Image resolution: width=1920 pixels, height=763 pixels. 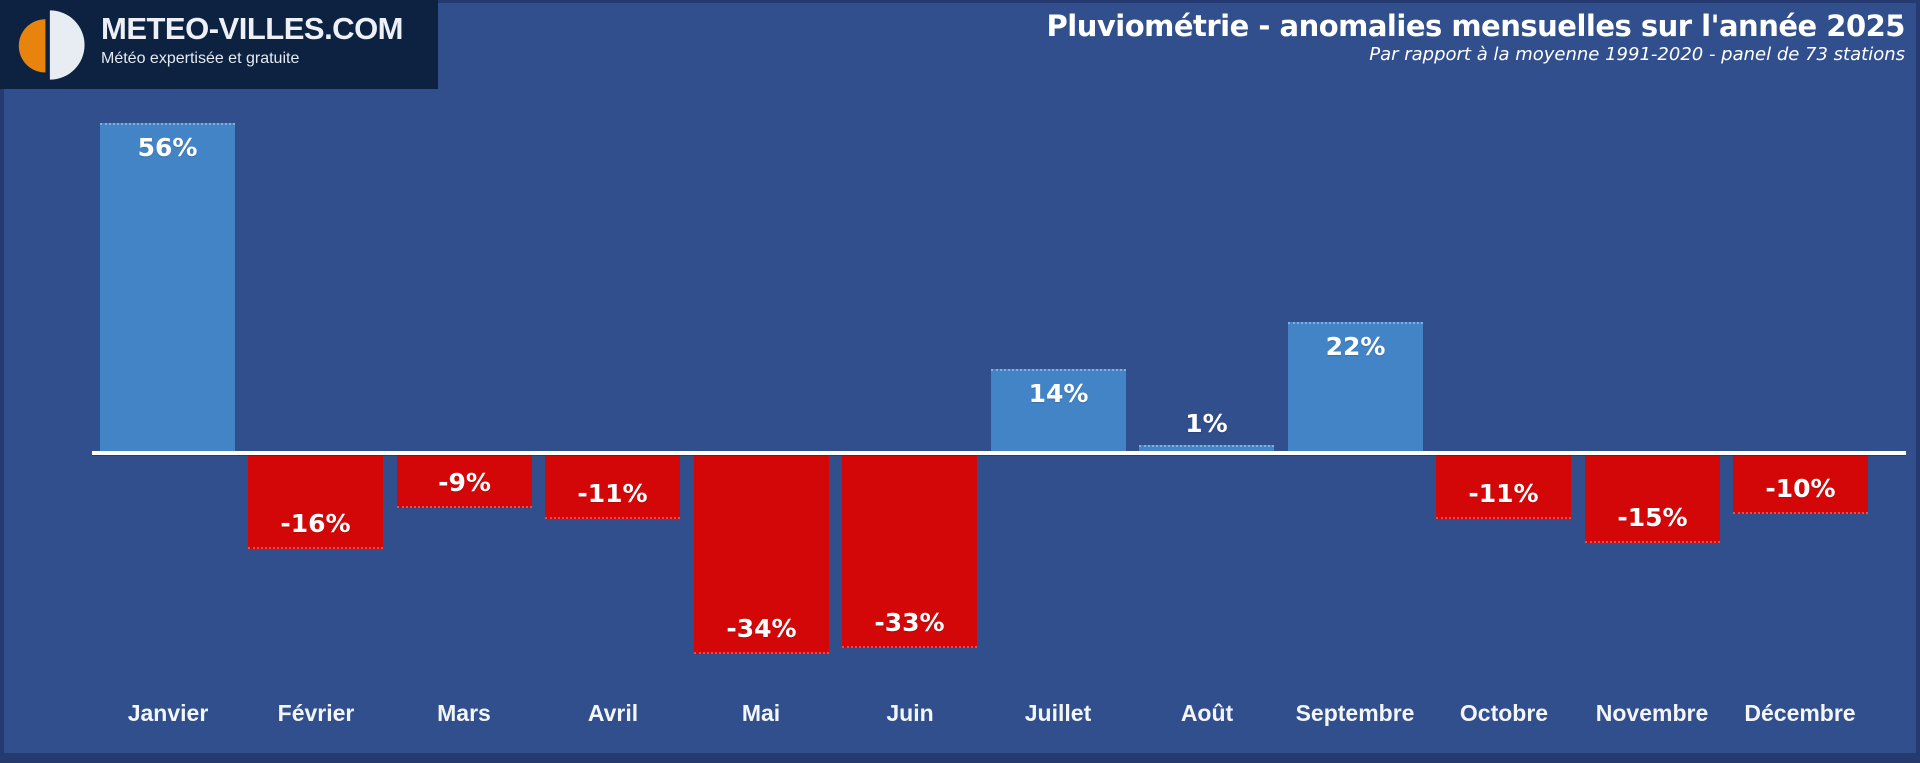 What do you see at coordinates (315, 523) in the screenshot?
I see `value-label: -16%` at bounding box center [315, 523].